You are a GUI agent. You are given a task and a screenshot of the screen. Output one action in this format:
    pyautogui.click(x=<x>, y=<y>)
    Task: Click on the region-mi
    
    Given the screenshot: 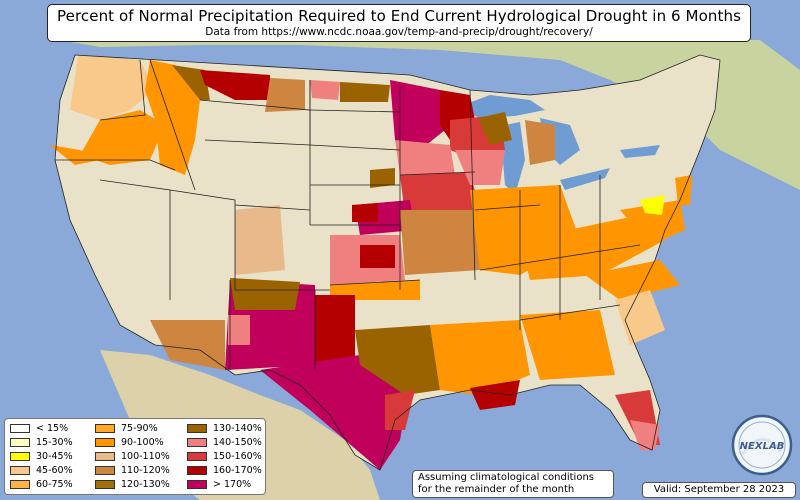 What is the action you would take?
    pyautogui.click(x=540, y=142)
    